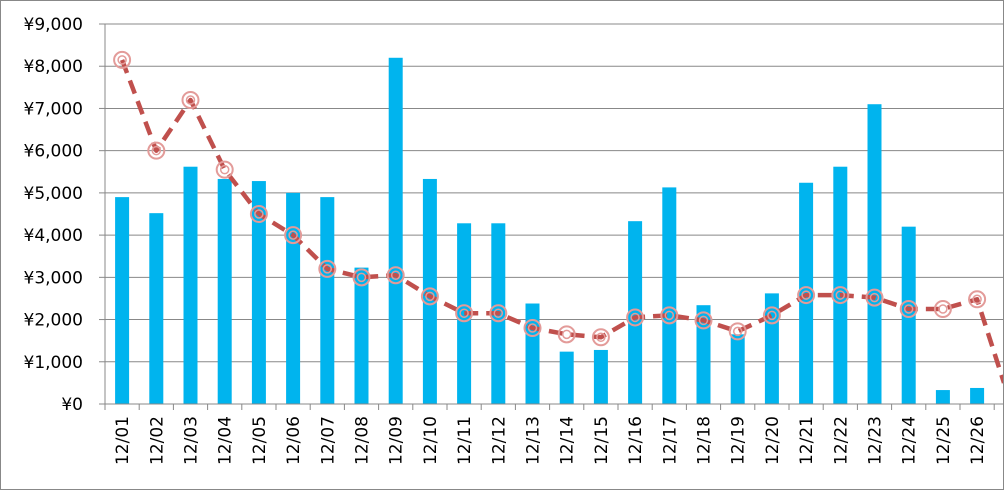 Image resolution: width=1004 pixels, height=490 pixels. What do you see at coordinates (363, 440) in the screenshot?
I see `x-tick-label: 12/08` at bounding box center [363, 440].